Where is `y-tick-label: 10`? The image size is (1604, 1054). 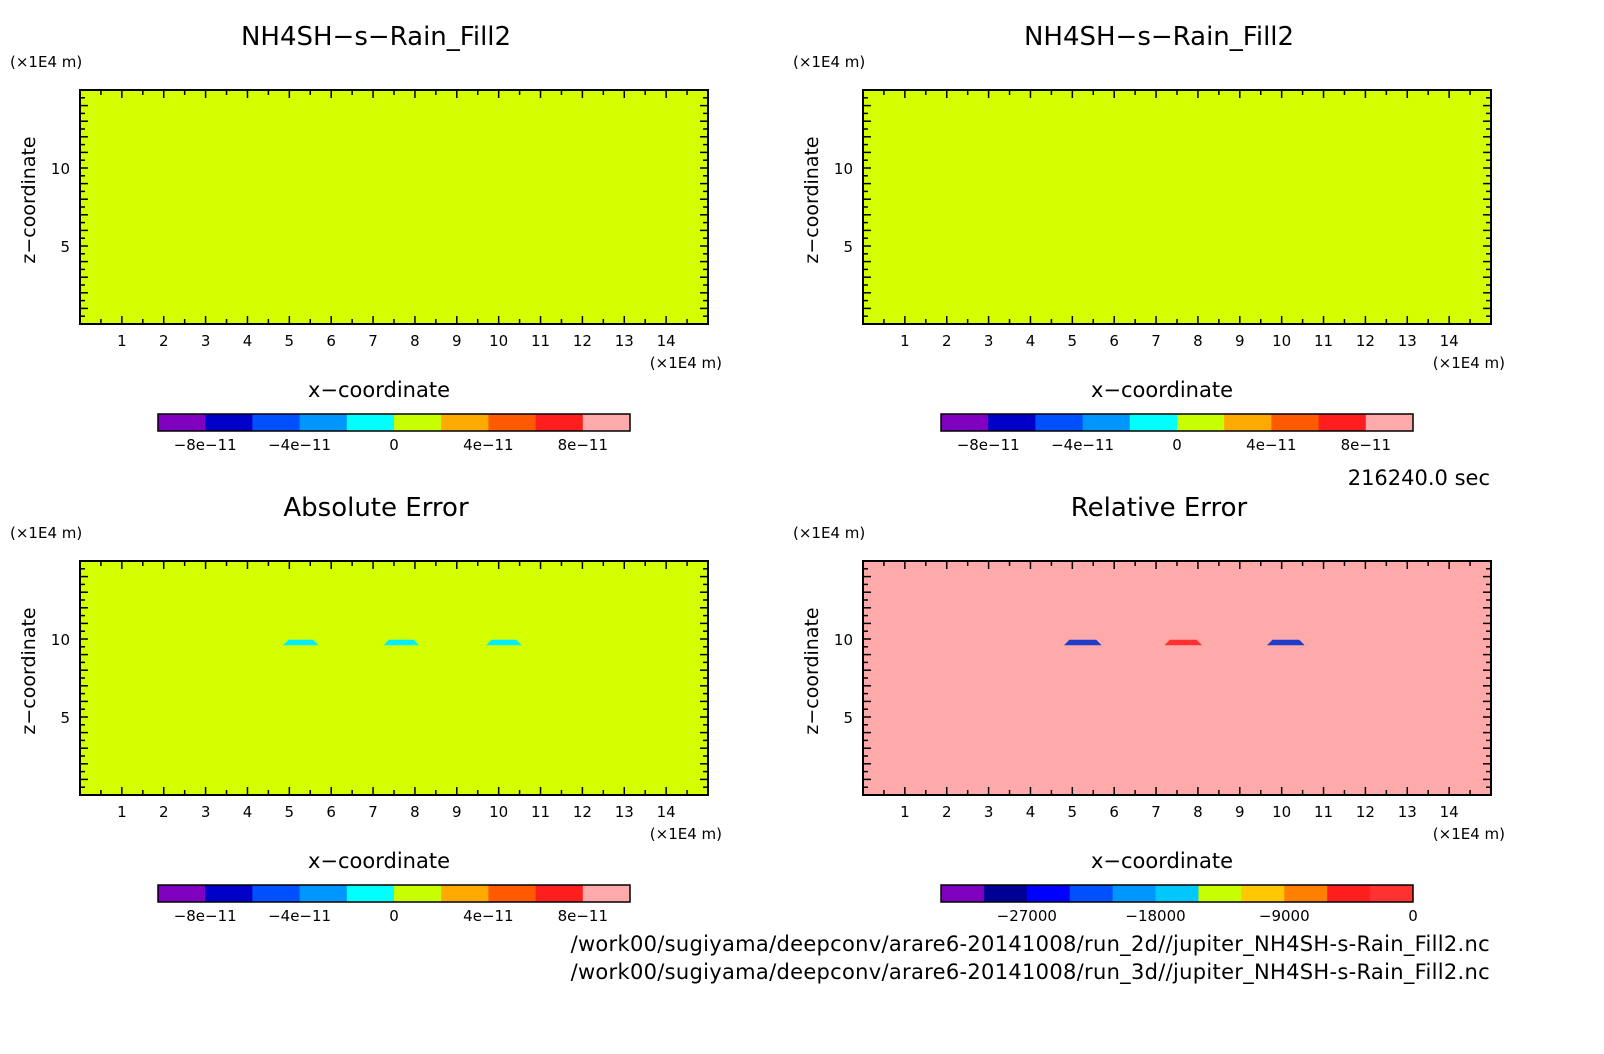
y-tick-label: 10 is located at coordinates (60, 169).